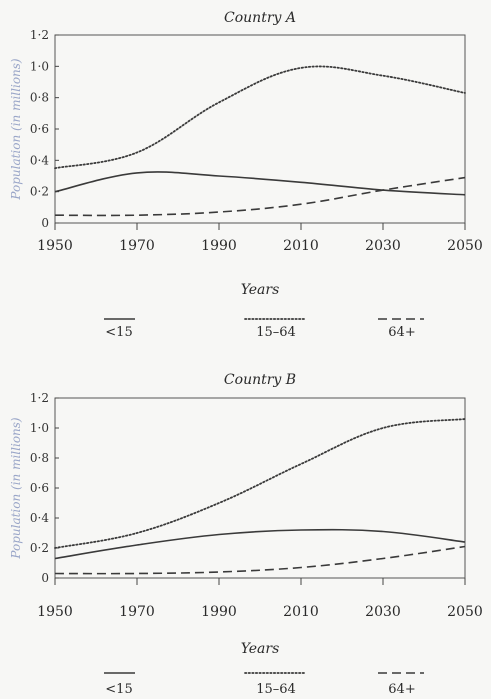 The width and height of the screenshot is (491, 699). Describe the element at coordinates (260, 18) in the screenshot. I see `chart-title: Country A` at that location.